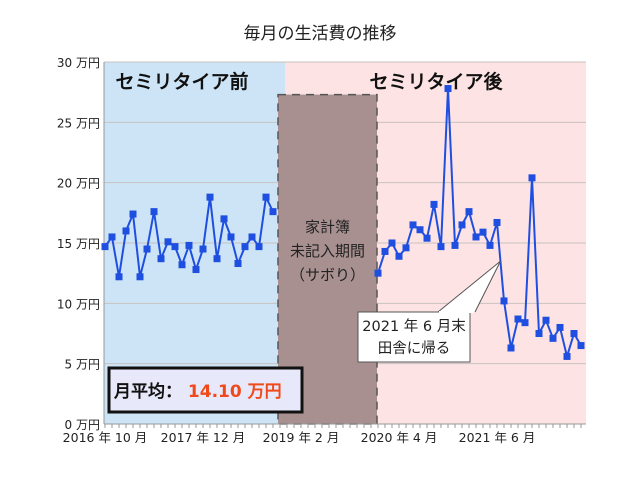  I want to click on no-record-label: 家計簿, so click(327, 227).